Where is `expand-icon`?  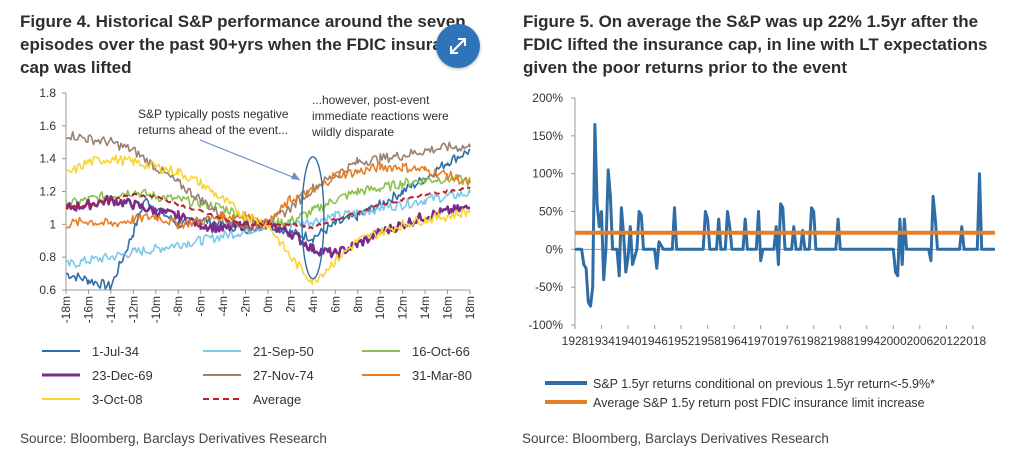 expand-icon is located at coordinates (458, 46).